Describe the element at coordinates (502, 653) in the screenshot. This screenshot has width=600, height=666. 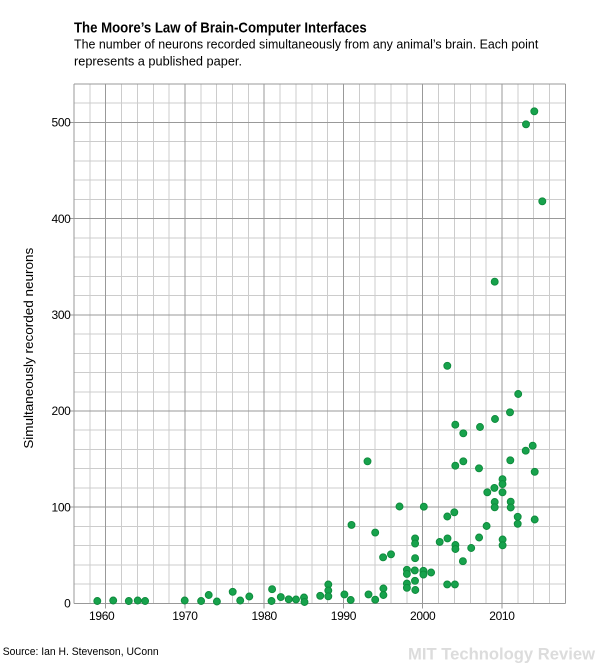
I see `svg-text: MIT Technology Review` at that location.